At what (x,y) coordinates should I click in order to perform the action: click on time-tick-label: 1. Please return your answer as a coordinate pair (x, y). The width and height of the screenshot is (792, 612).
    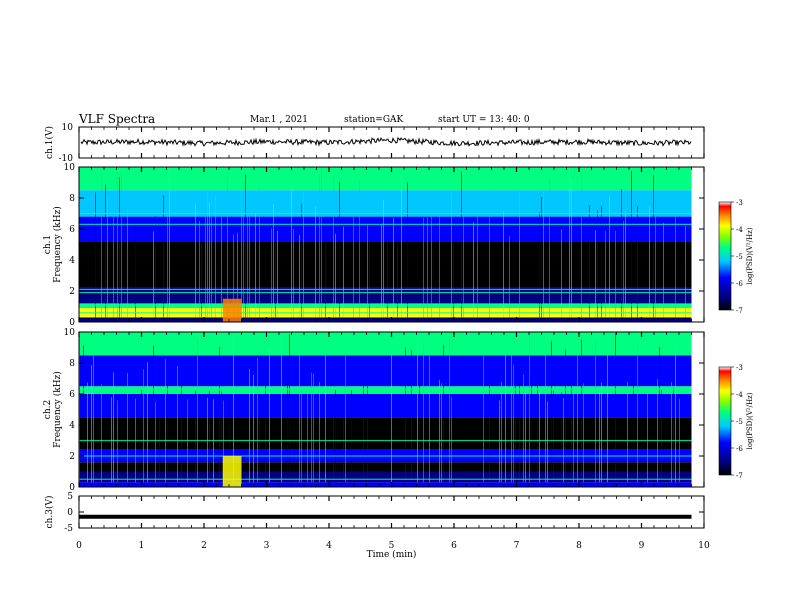
    Looking at the image, I should click on (142, 546).